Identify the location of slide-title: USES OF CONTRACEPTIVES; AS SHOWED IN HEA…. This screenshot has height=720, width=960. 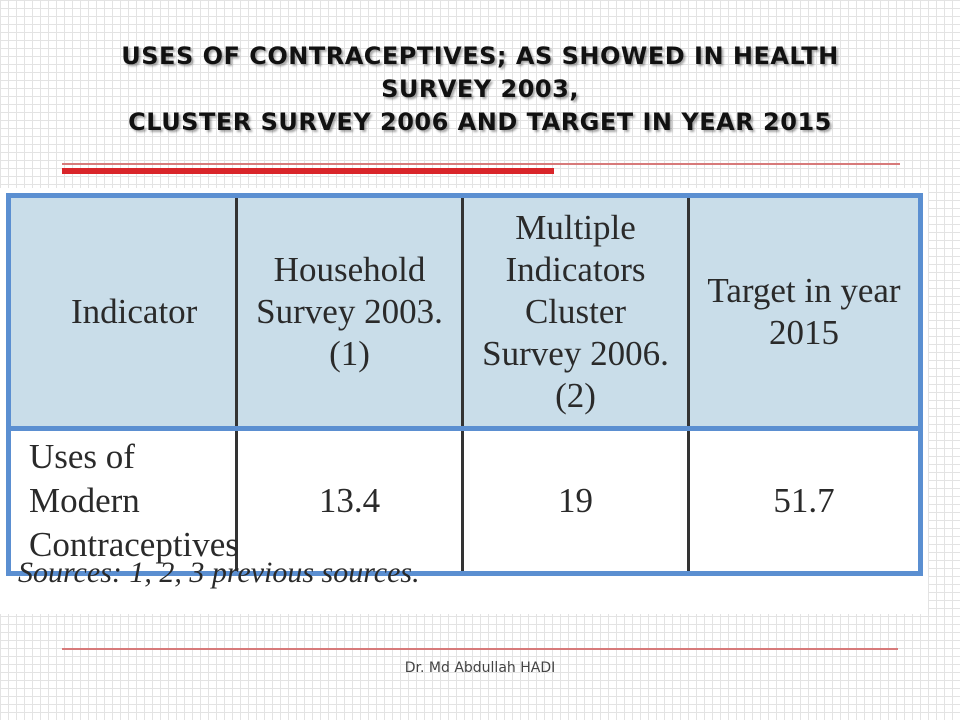
(480, 89).